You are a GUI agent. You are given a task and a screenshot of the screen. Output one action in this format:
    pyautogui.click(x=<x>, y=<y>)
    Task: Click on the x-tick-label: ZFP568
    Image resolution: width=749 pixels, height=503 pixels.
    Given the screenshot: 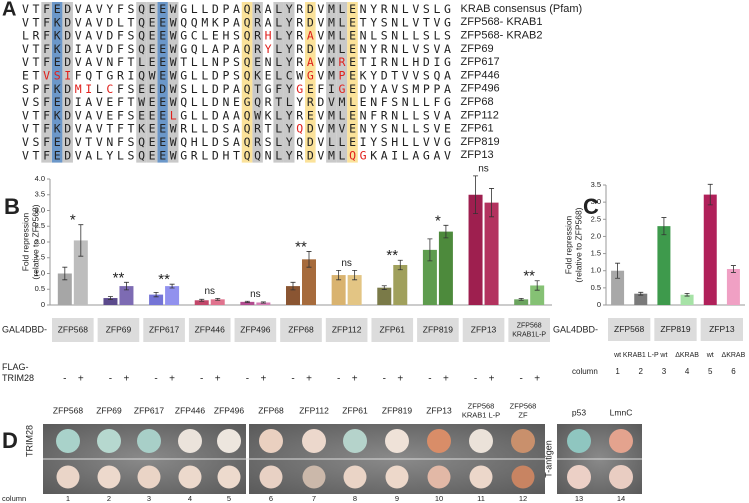 What is the action you would take?
    pyautogui.click(x=73, y=329)
    